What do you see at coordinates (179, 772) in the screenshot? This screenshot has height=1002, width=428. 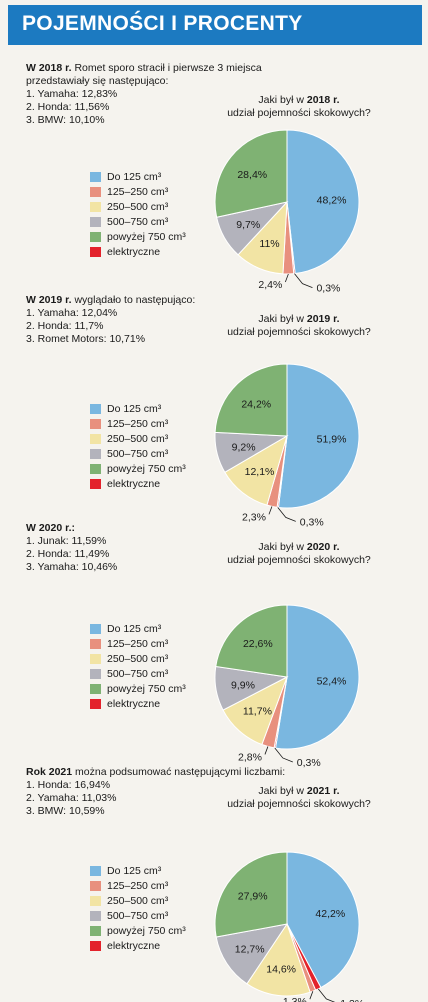 I see `intro-text: można podsumować następującymi liczbami:` at bounding box center [179, 772].